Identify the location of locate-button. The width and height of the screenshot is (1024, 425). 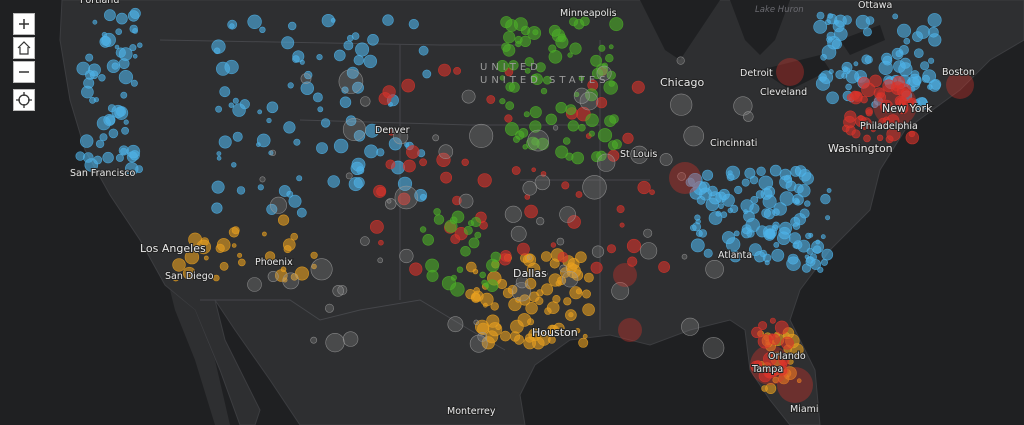
(24, 100).